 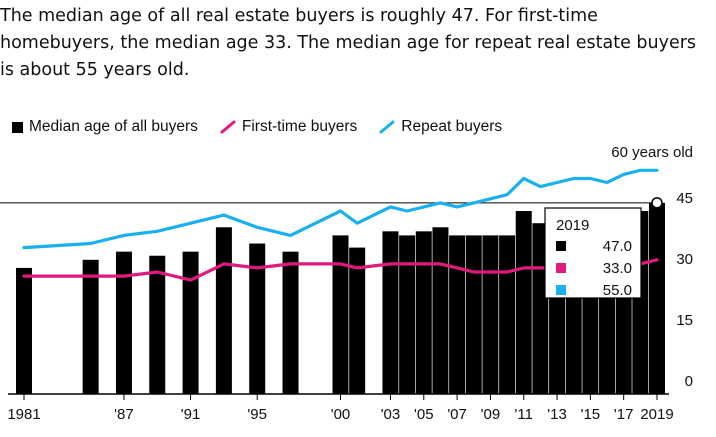 I want to click on legend-repeat-swatch, so click(x=387, y=127).